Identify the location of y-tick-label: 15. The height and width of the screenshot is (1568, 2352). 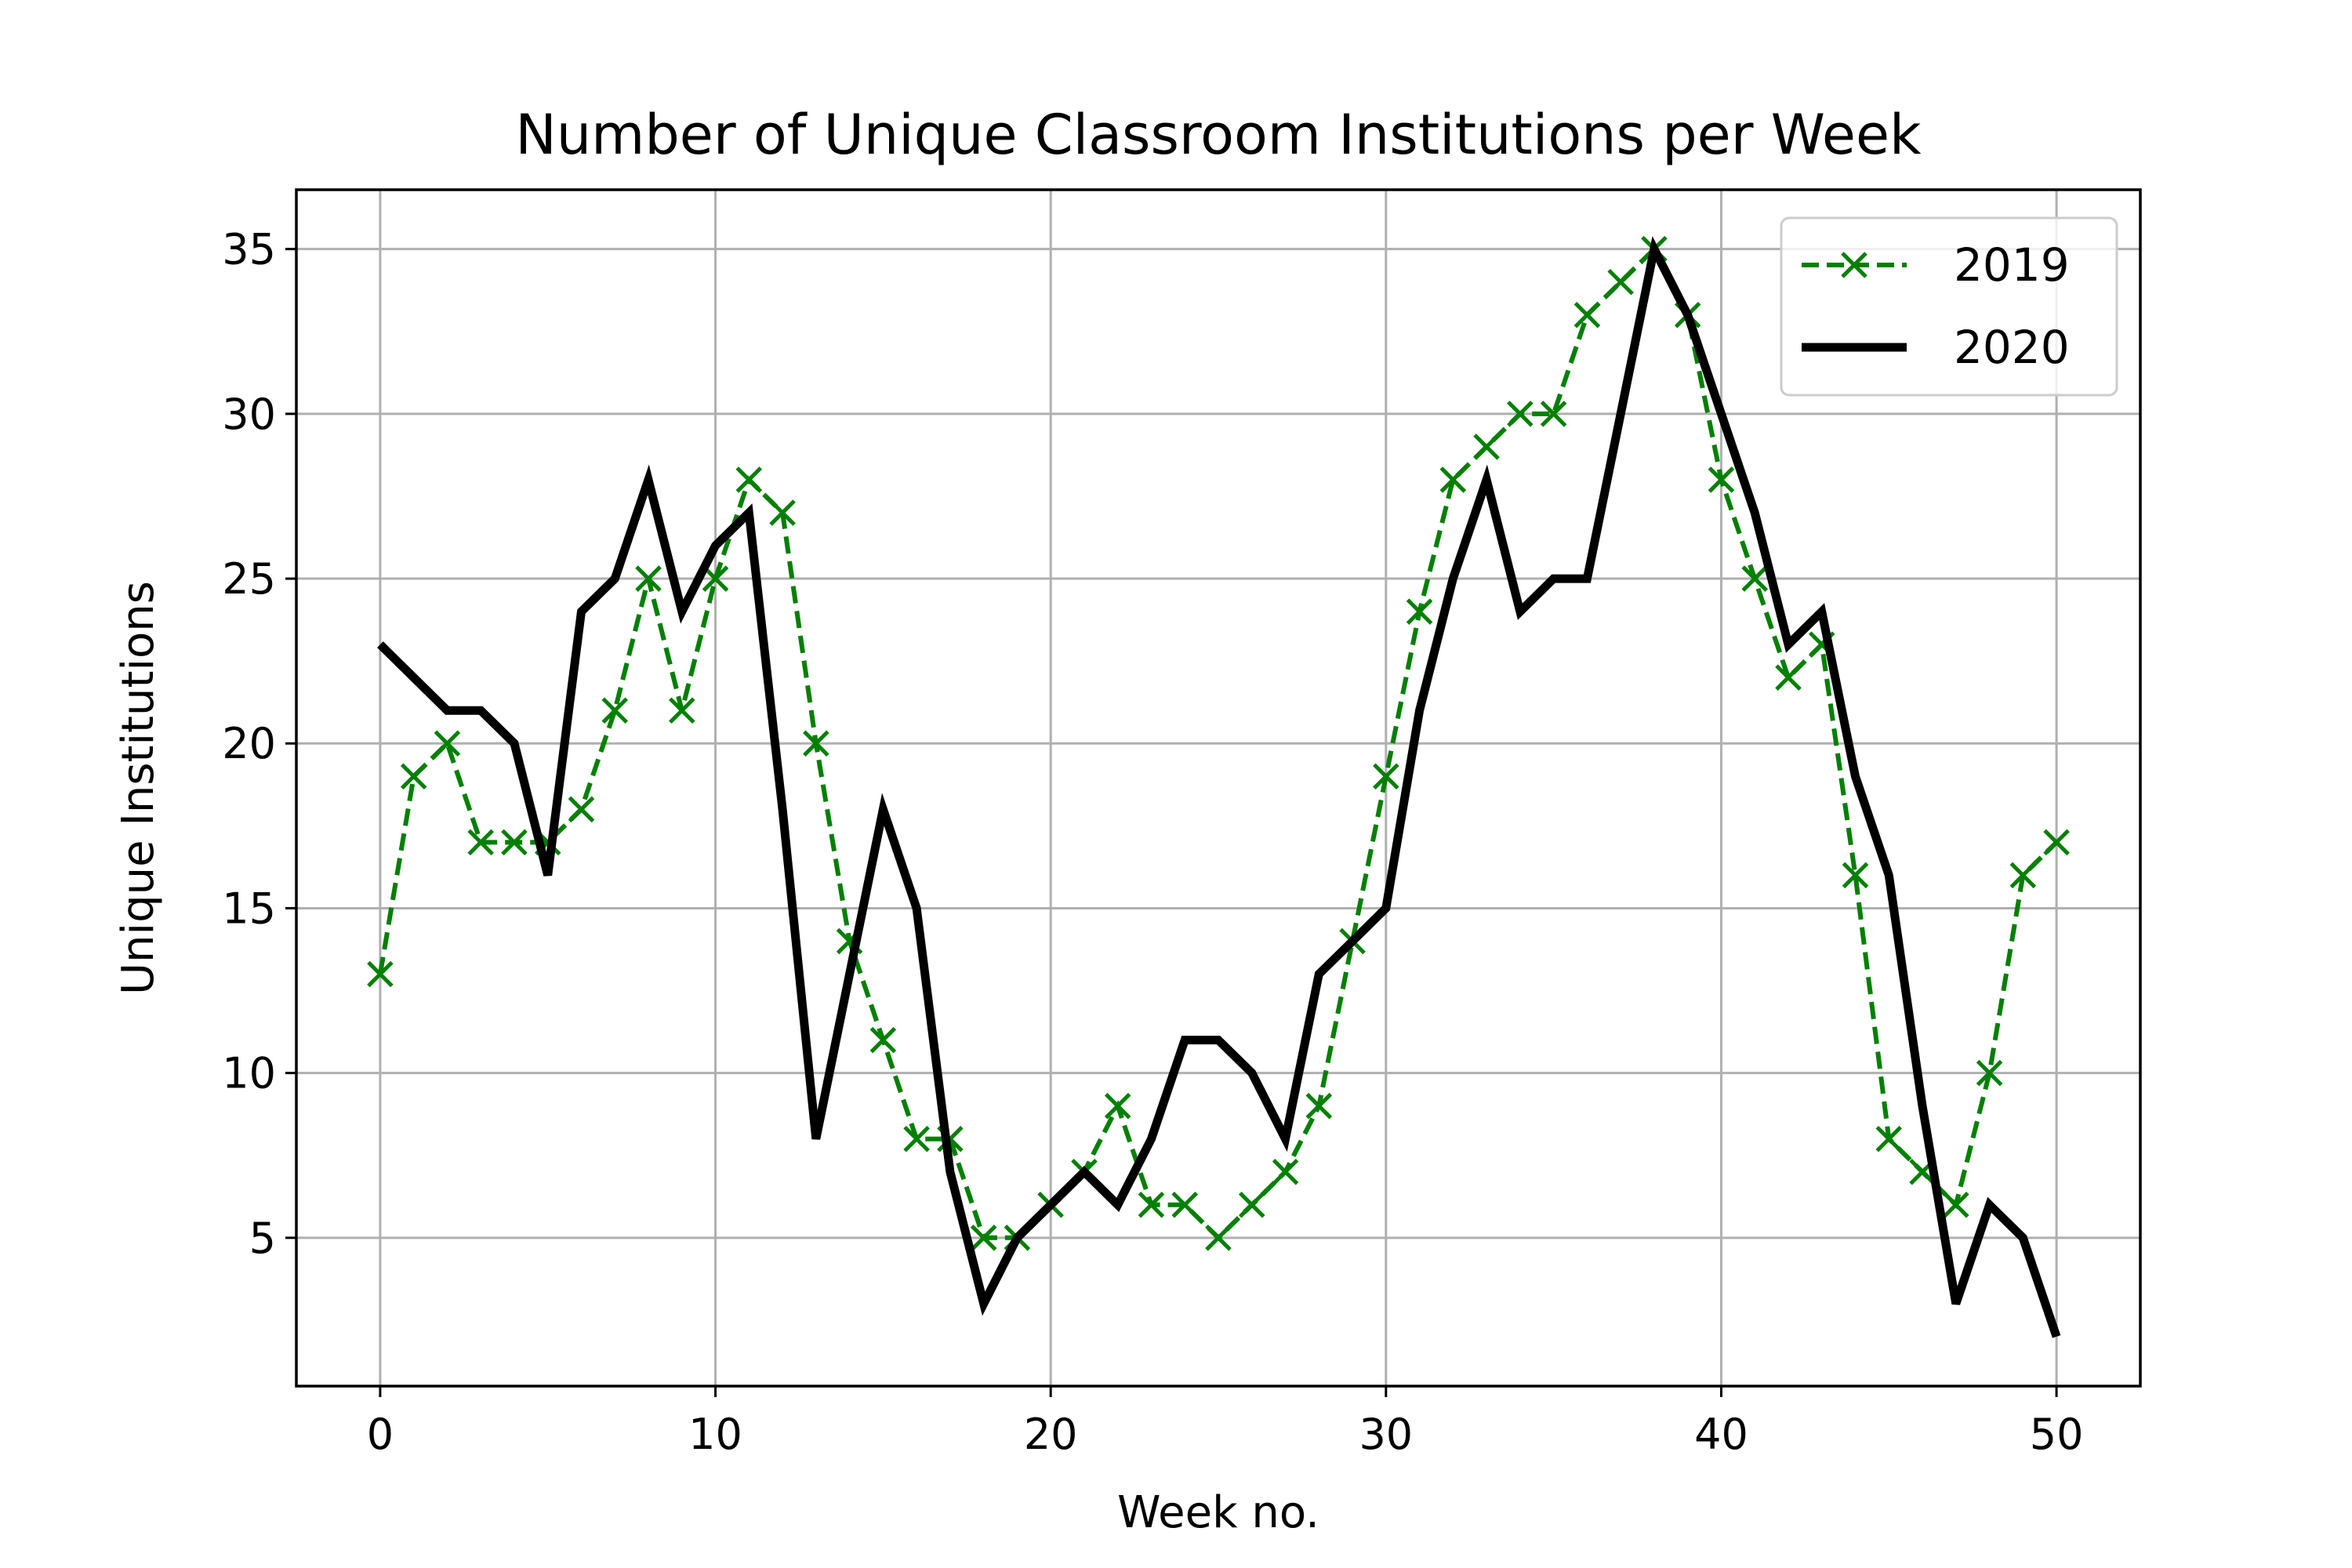
(249, 908).